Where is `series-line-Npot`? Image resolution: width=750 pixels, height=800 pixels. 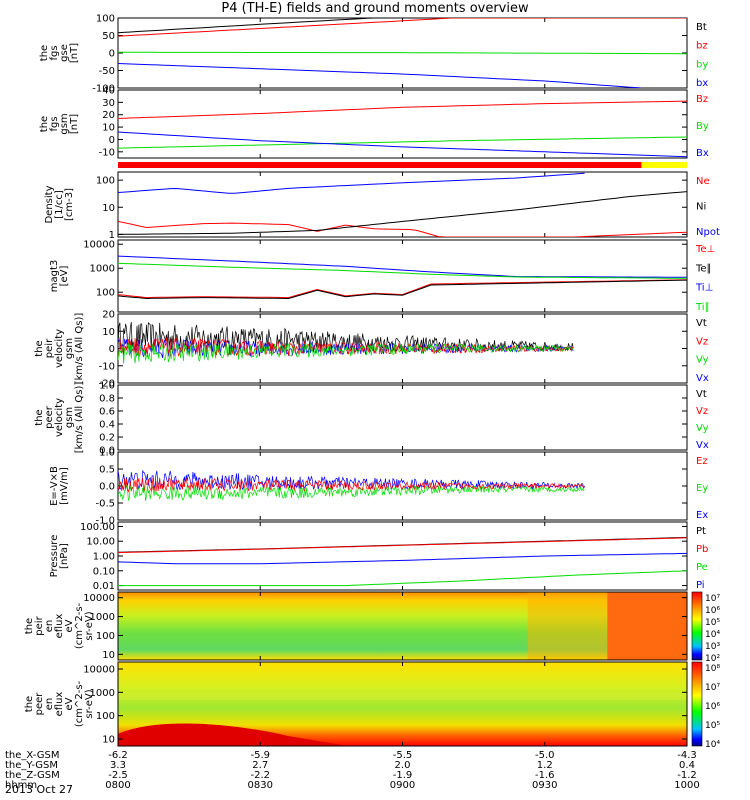 series-line-Npot is located at coordinates (351, 183).